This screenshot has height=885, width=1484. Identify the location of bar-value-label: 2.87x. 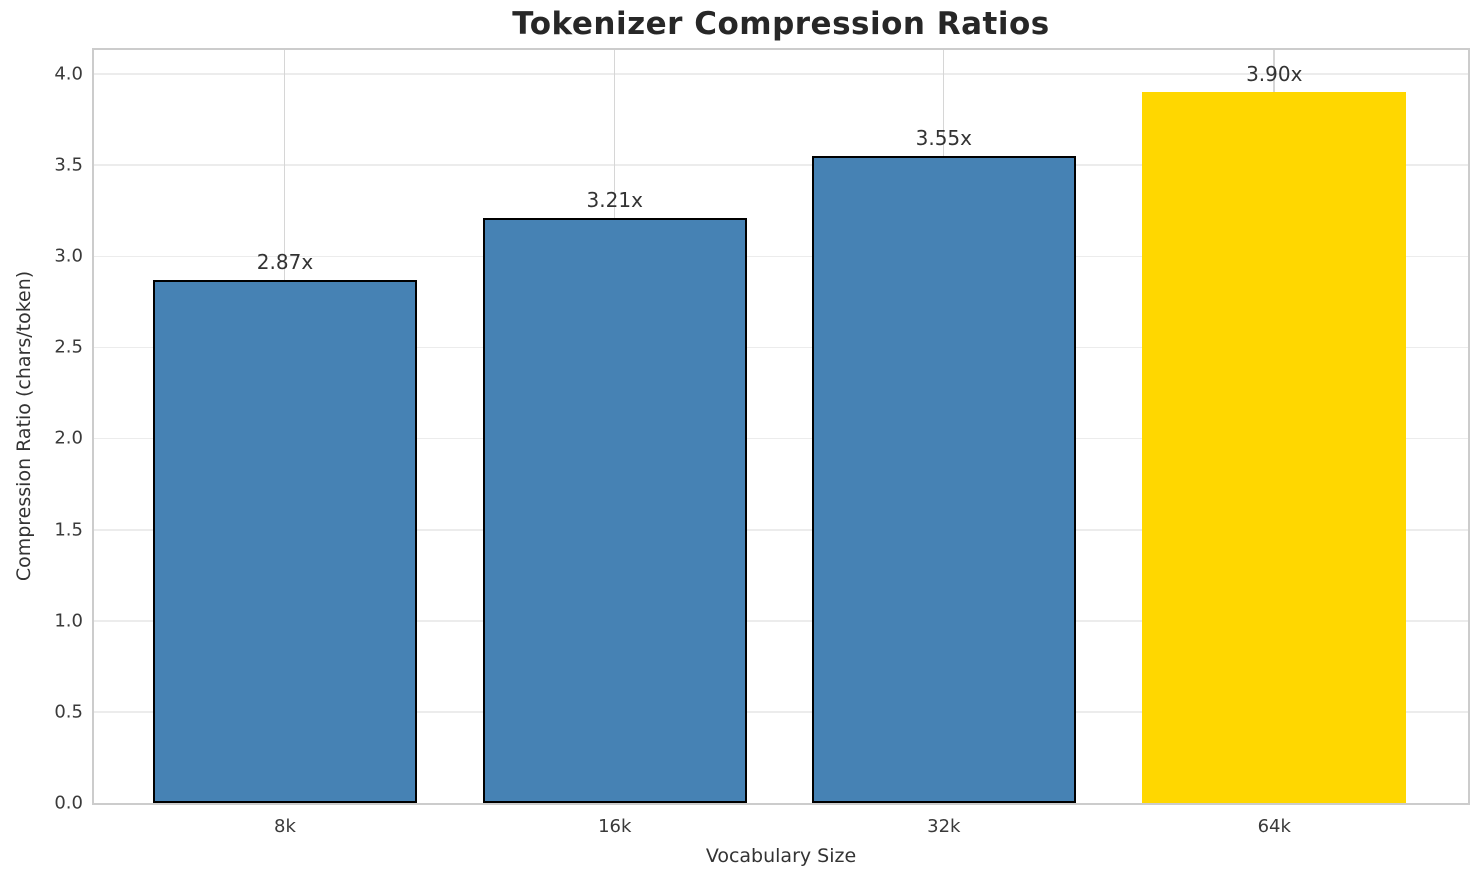
(285, 261).